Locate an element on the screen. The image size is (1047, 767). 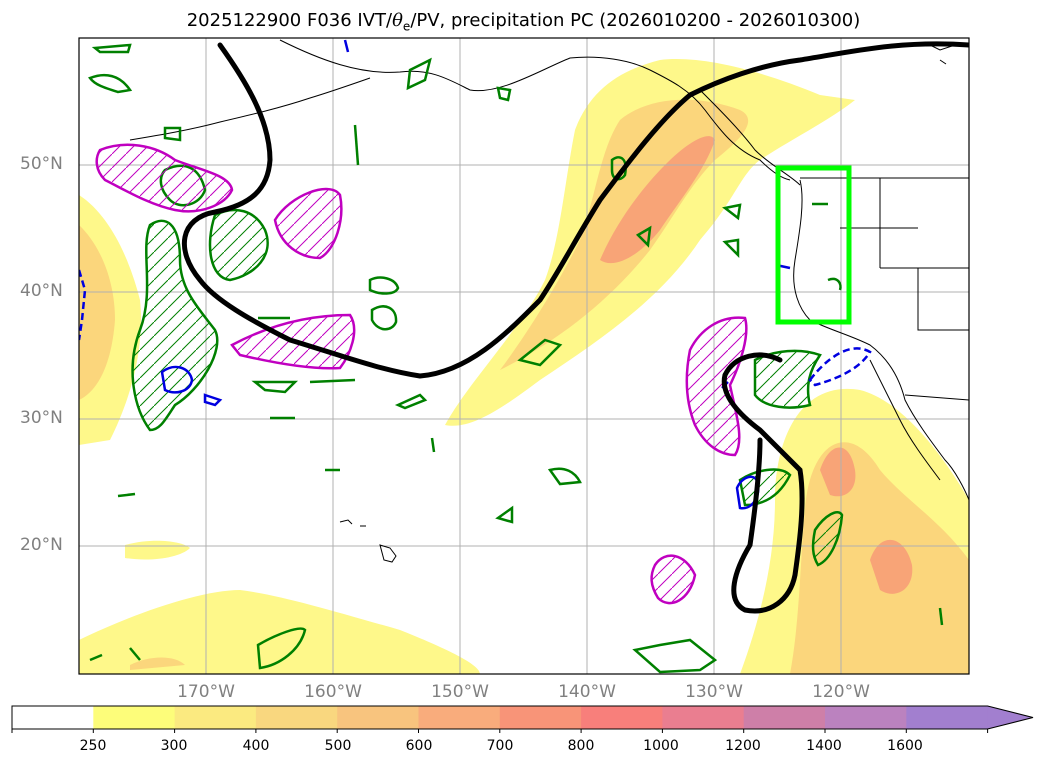
colorbar-tick-500: 500 is located at coordinates (338, 746).